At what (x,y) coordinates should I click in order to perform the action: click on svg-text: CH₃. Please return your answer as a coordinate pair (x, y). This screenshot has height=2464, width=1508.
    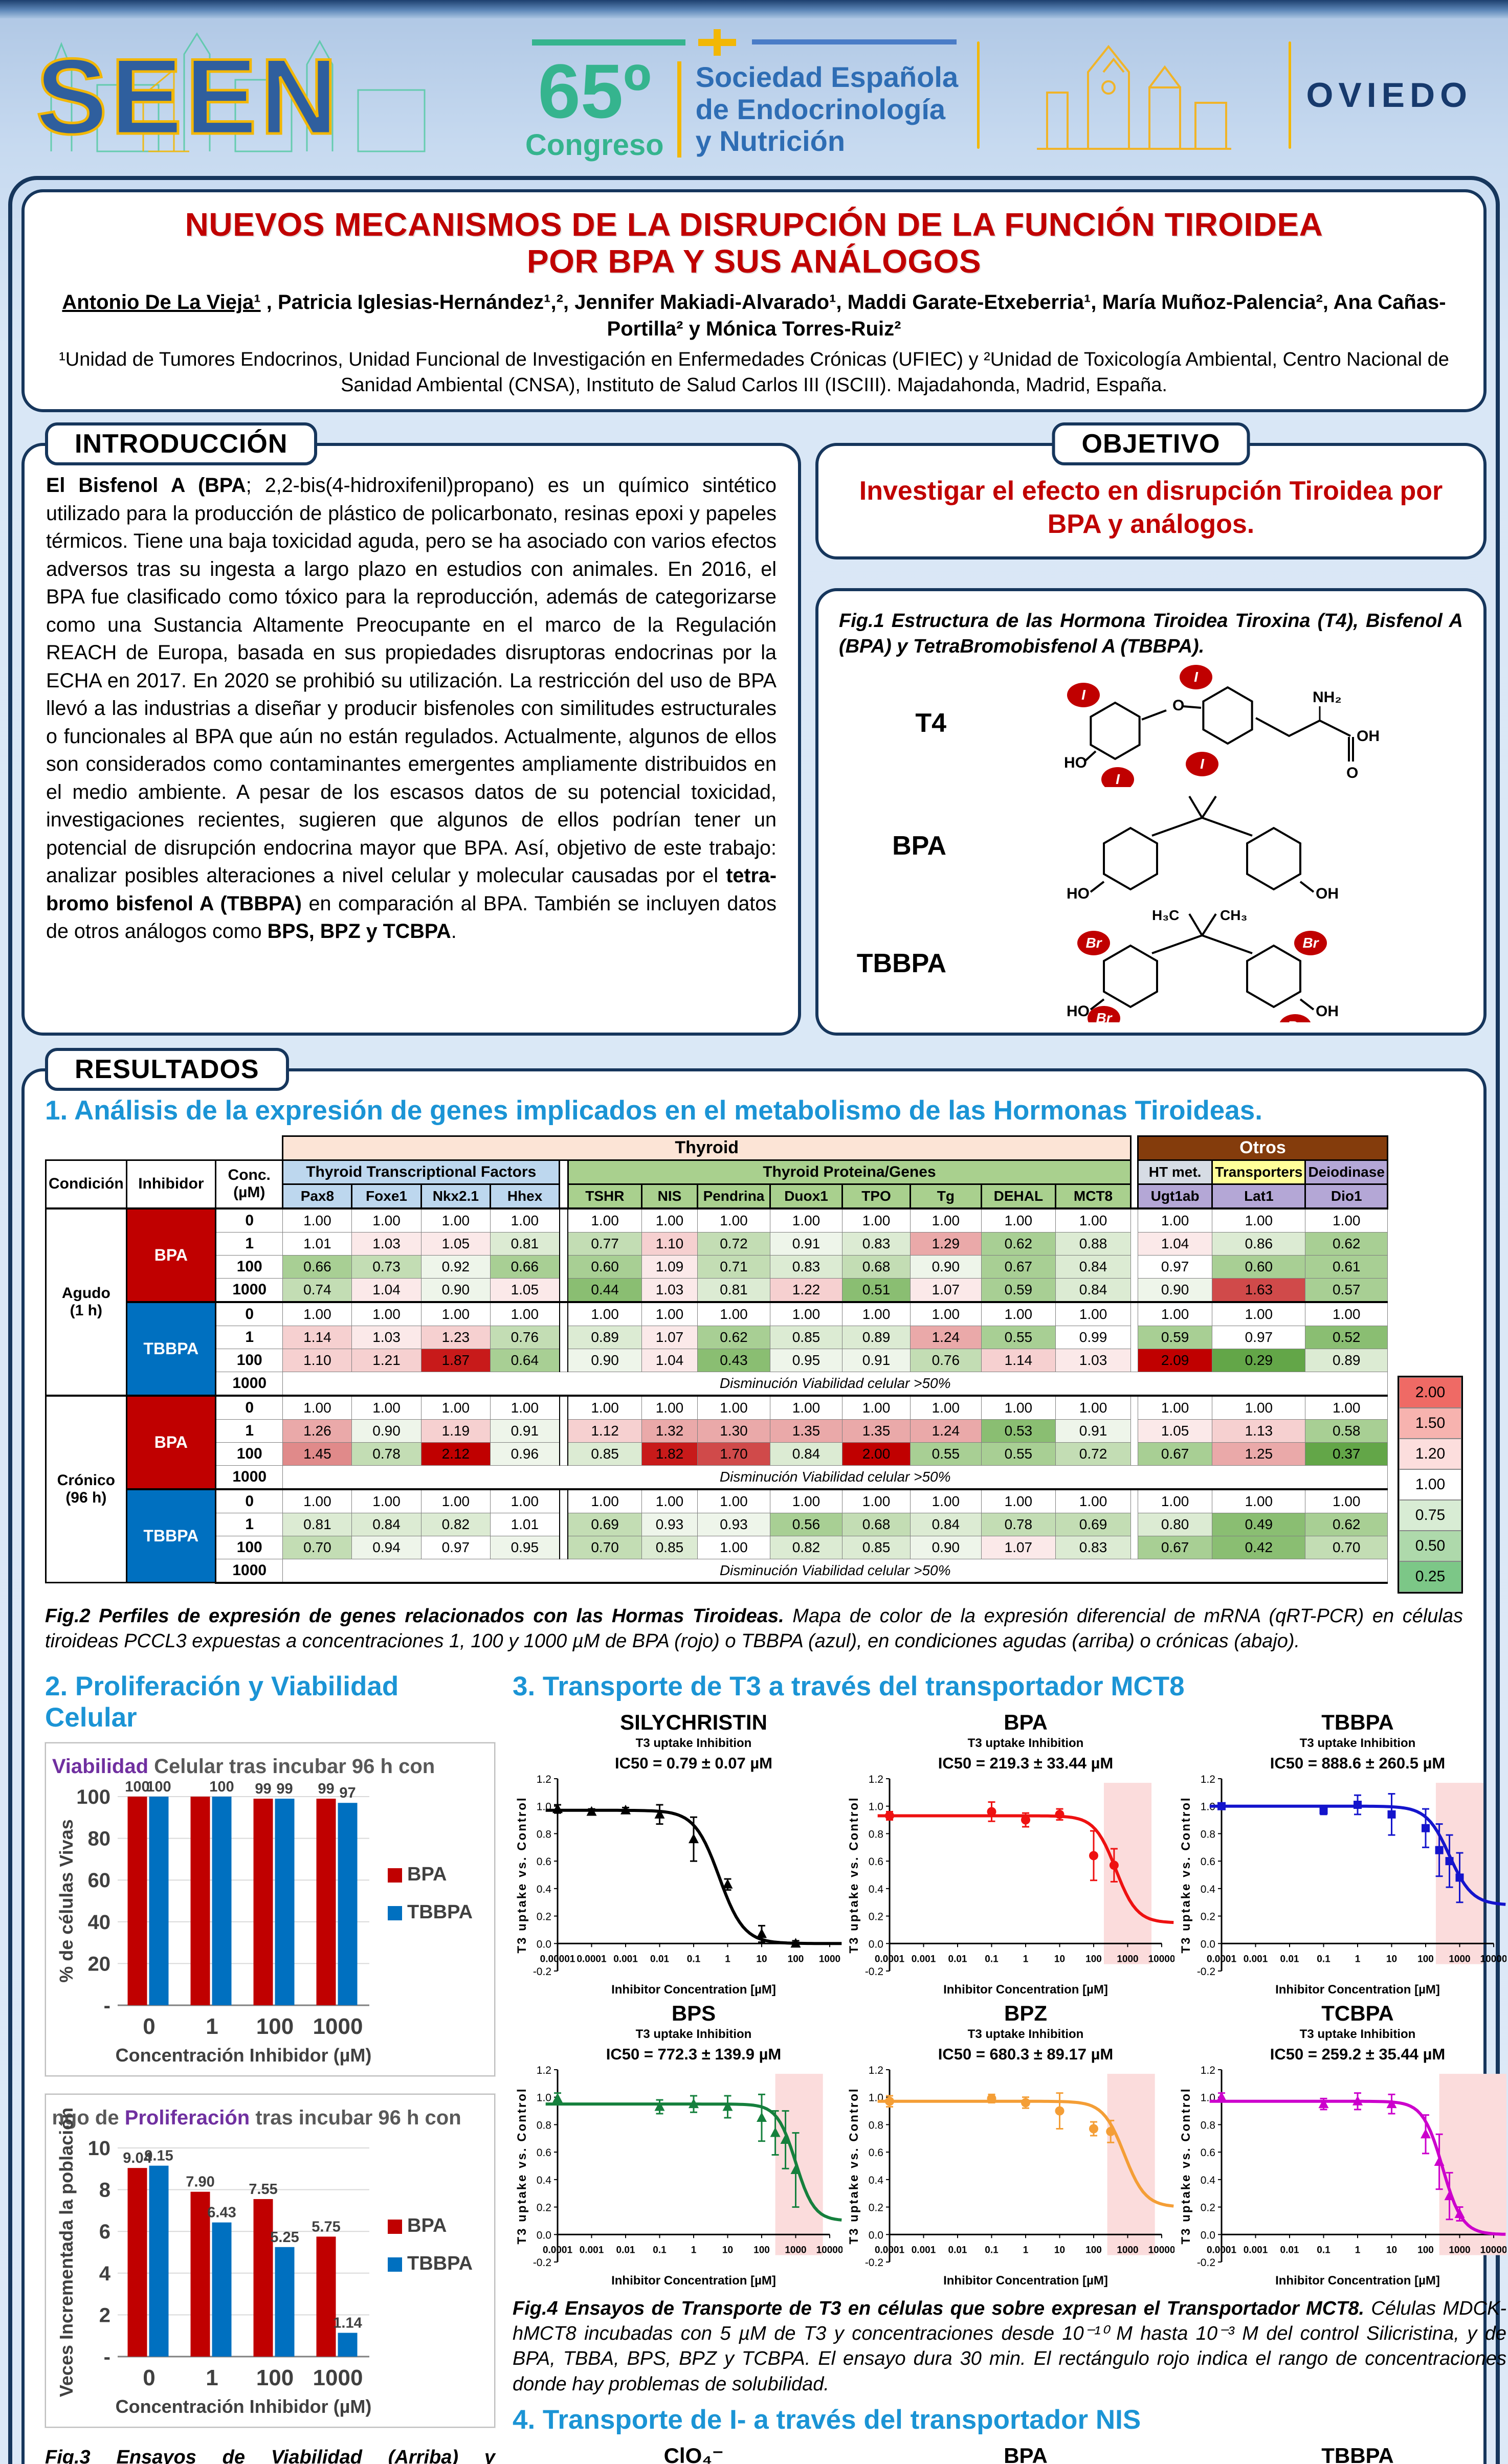
    Looking at the image, I should click on (1233, 915).